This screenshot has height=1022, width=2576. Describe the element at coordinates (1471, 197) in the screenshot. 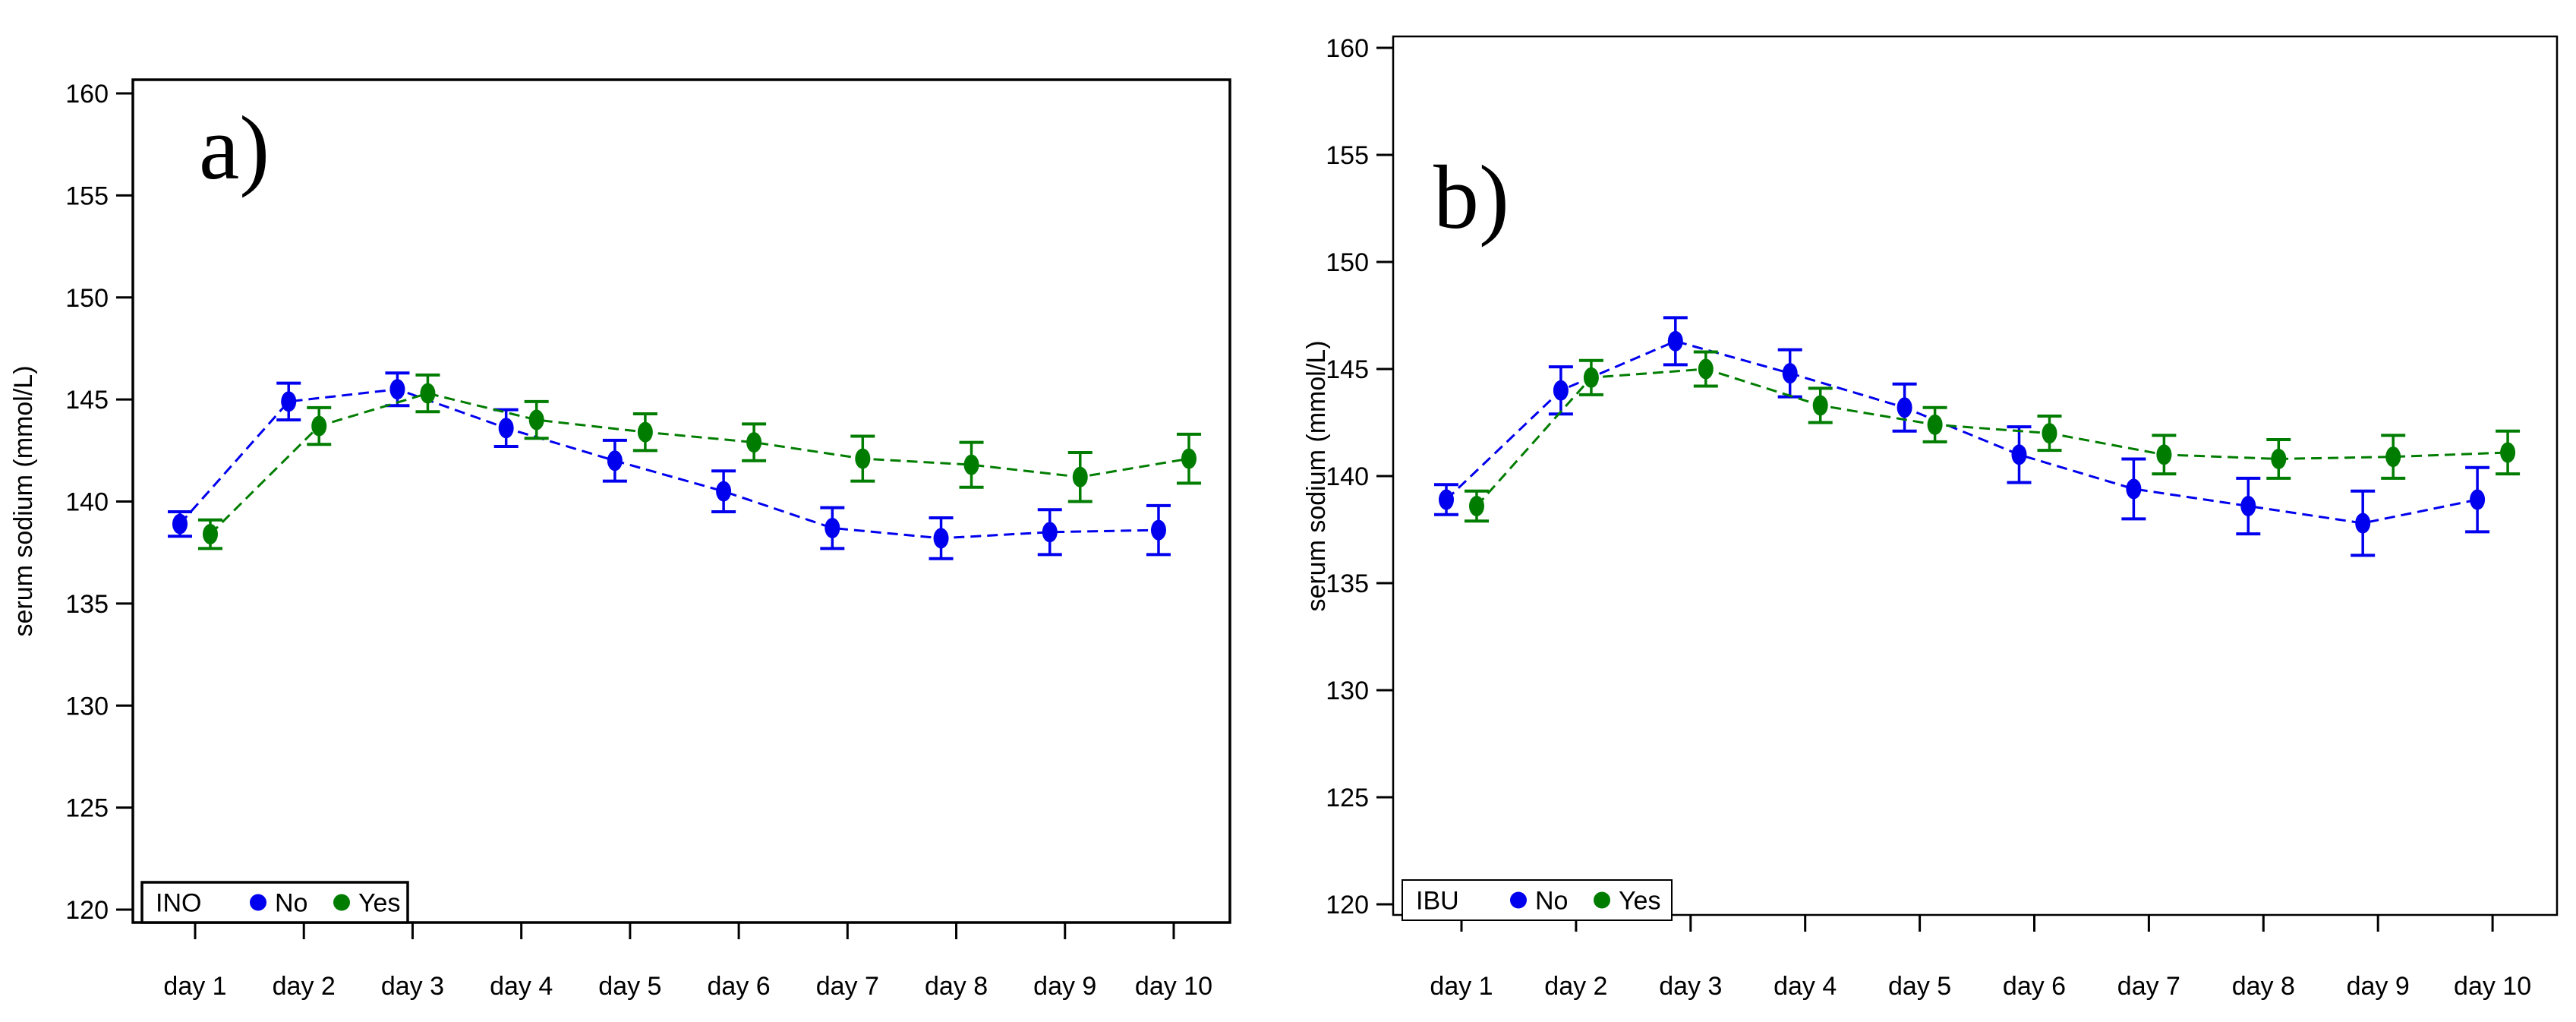

I see `panel-letter-b: b)` at that location.